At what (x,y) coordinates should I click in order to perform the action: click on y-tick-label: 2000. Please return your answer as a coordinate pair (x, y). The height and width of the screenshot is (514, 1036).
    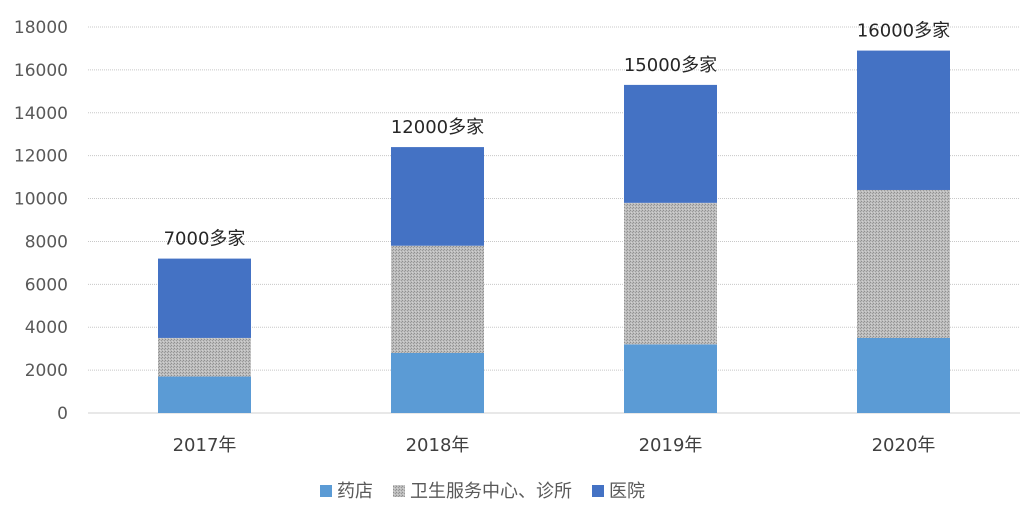
    Looking at the image, I should click on (46, 371).